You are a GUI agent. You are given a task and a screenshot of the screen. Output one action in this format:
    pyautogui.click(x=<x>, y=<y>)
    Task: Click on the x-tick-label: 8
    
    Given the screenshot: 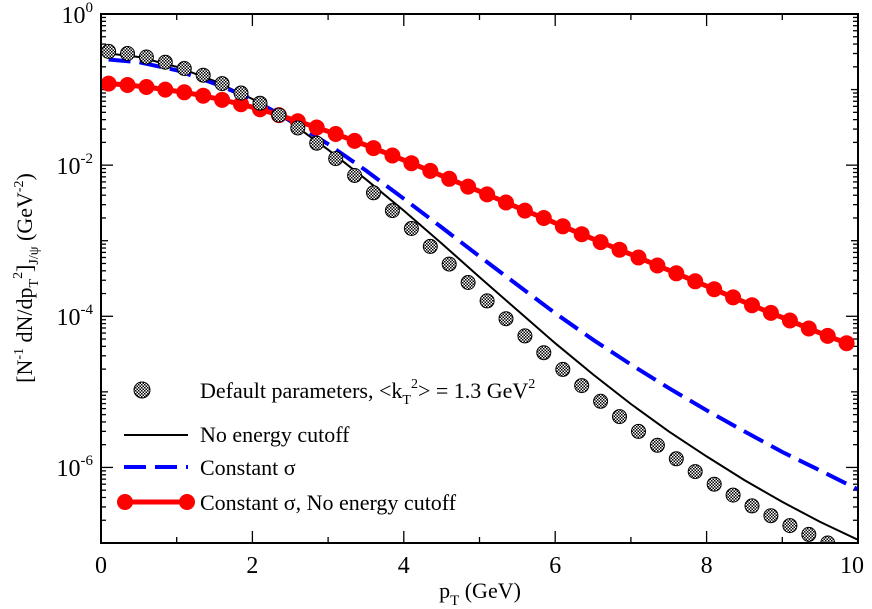 What is the action you would take?
    pyautogui.click(x=707, y=566)
    